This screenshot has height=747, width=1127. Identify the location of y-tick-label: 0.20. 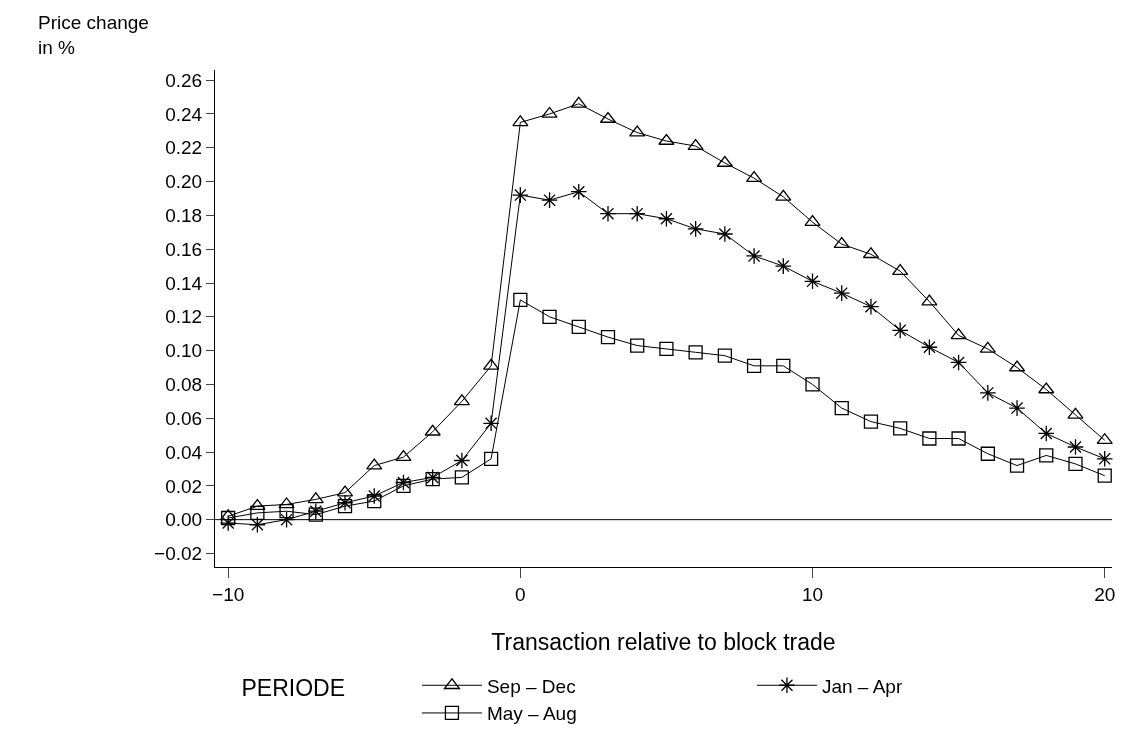
(184, 182).